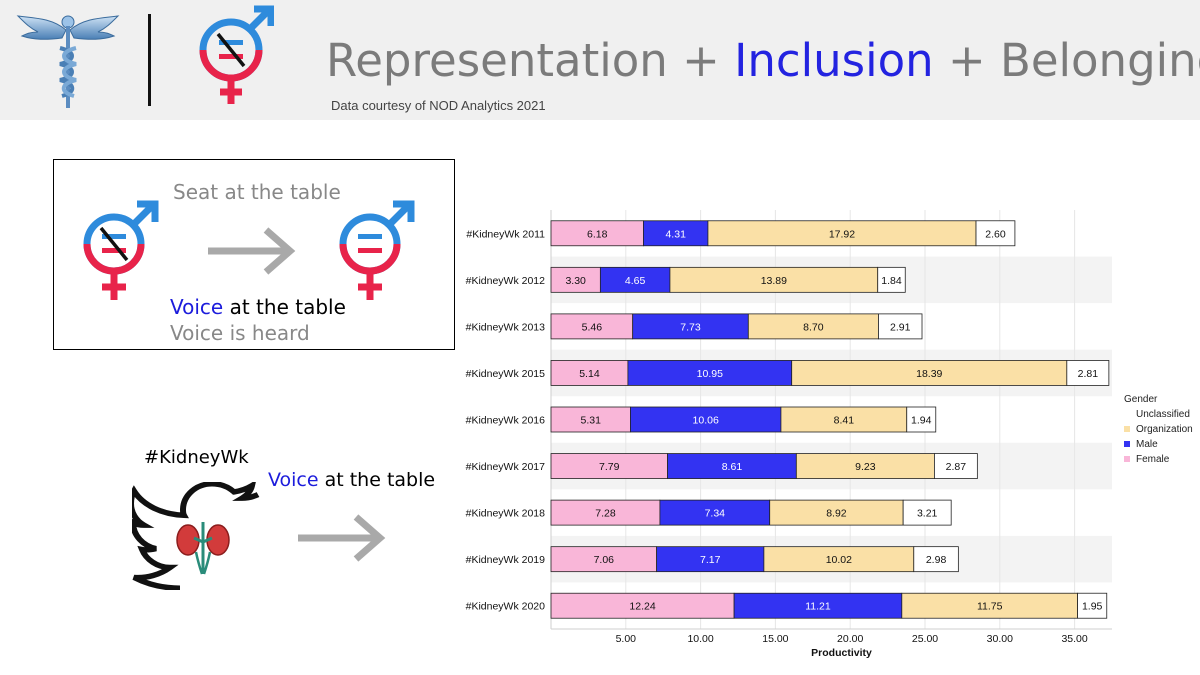 This screenshot has height=675, width=1200. Describe the element at coordinates (834, 60) in the screenshot. I see `title-accent: Inclusion` at that location.